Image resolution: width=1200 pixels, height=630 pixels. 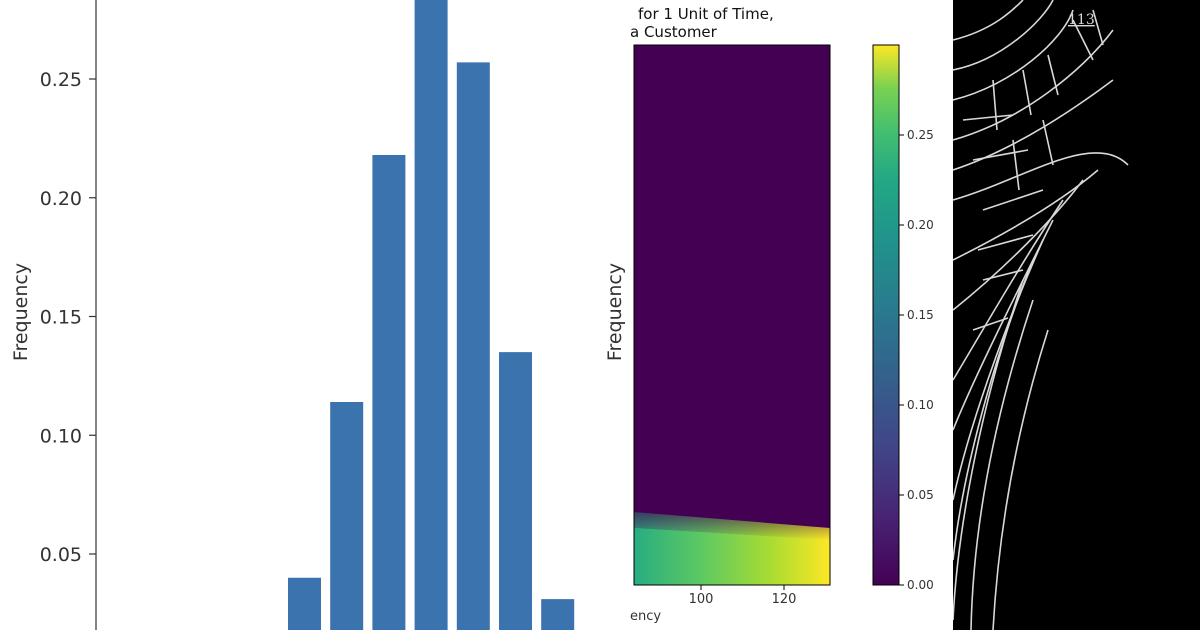 What do you see at coordinates (61, 555) in the screenshot?
I see `bar-chart-y-tick-label: 0.05` at bounding box center [61, 555].